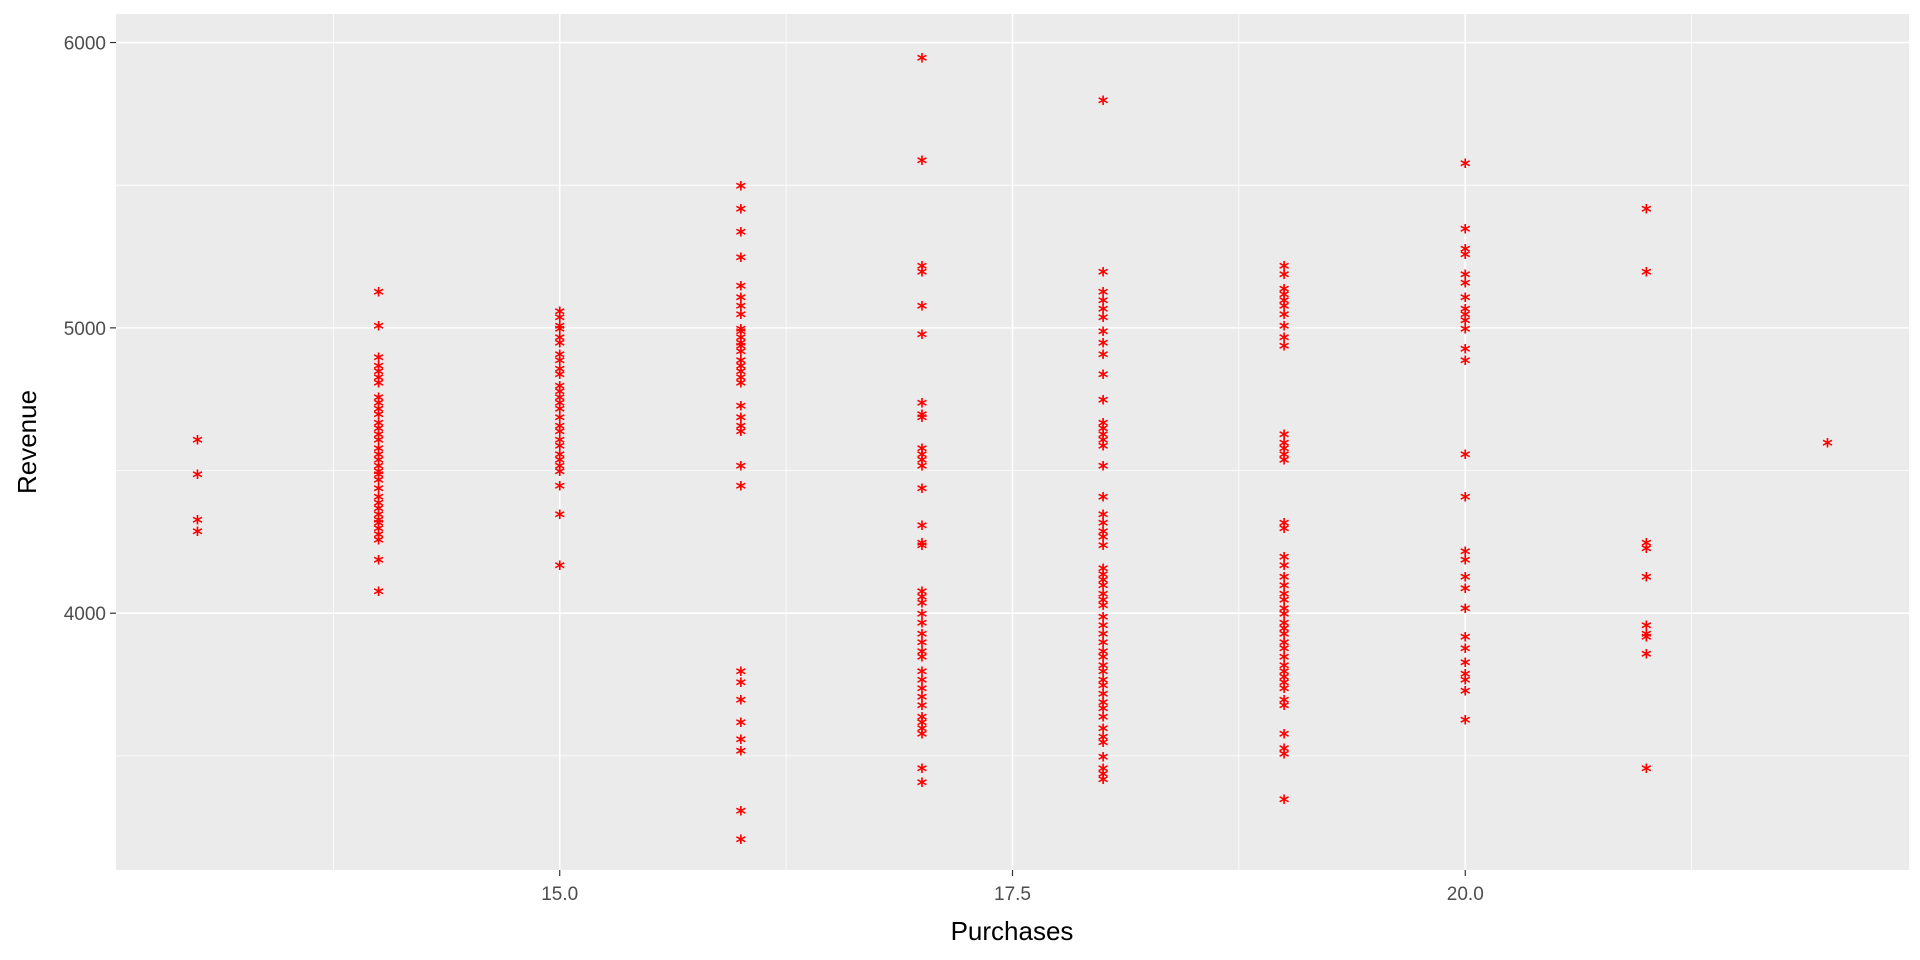 The image size is (1920, 960). What do you see at coordinates (85, 329) in the screenshot?
I see `y-tick-label: 5000` at bounding box center [85, 329].